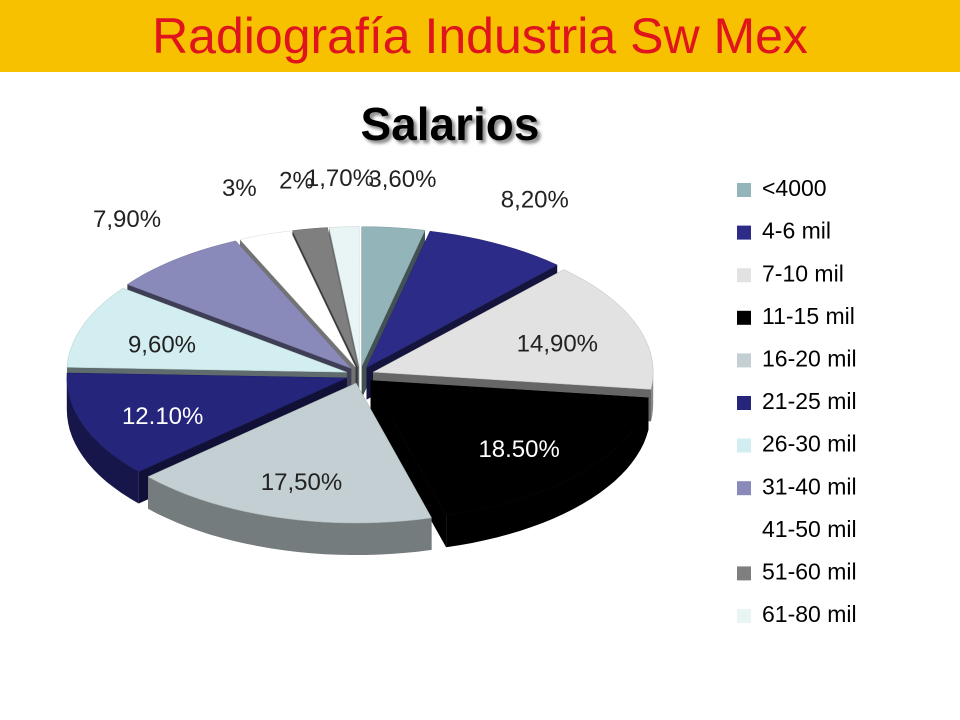 The height and width of the screenshot is (720, 960). Describe the element at coordinates (809, 571) in the screenshot. I see `legend-label: 51-60 mil` at that location.